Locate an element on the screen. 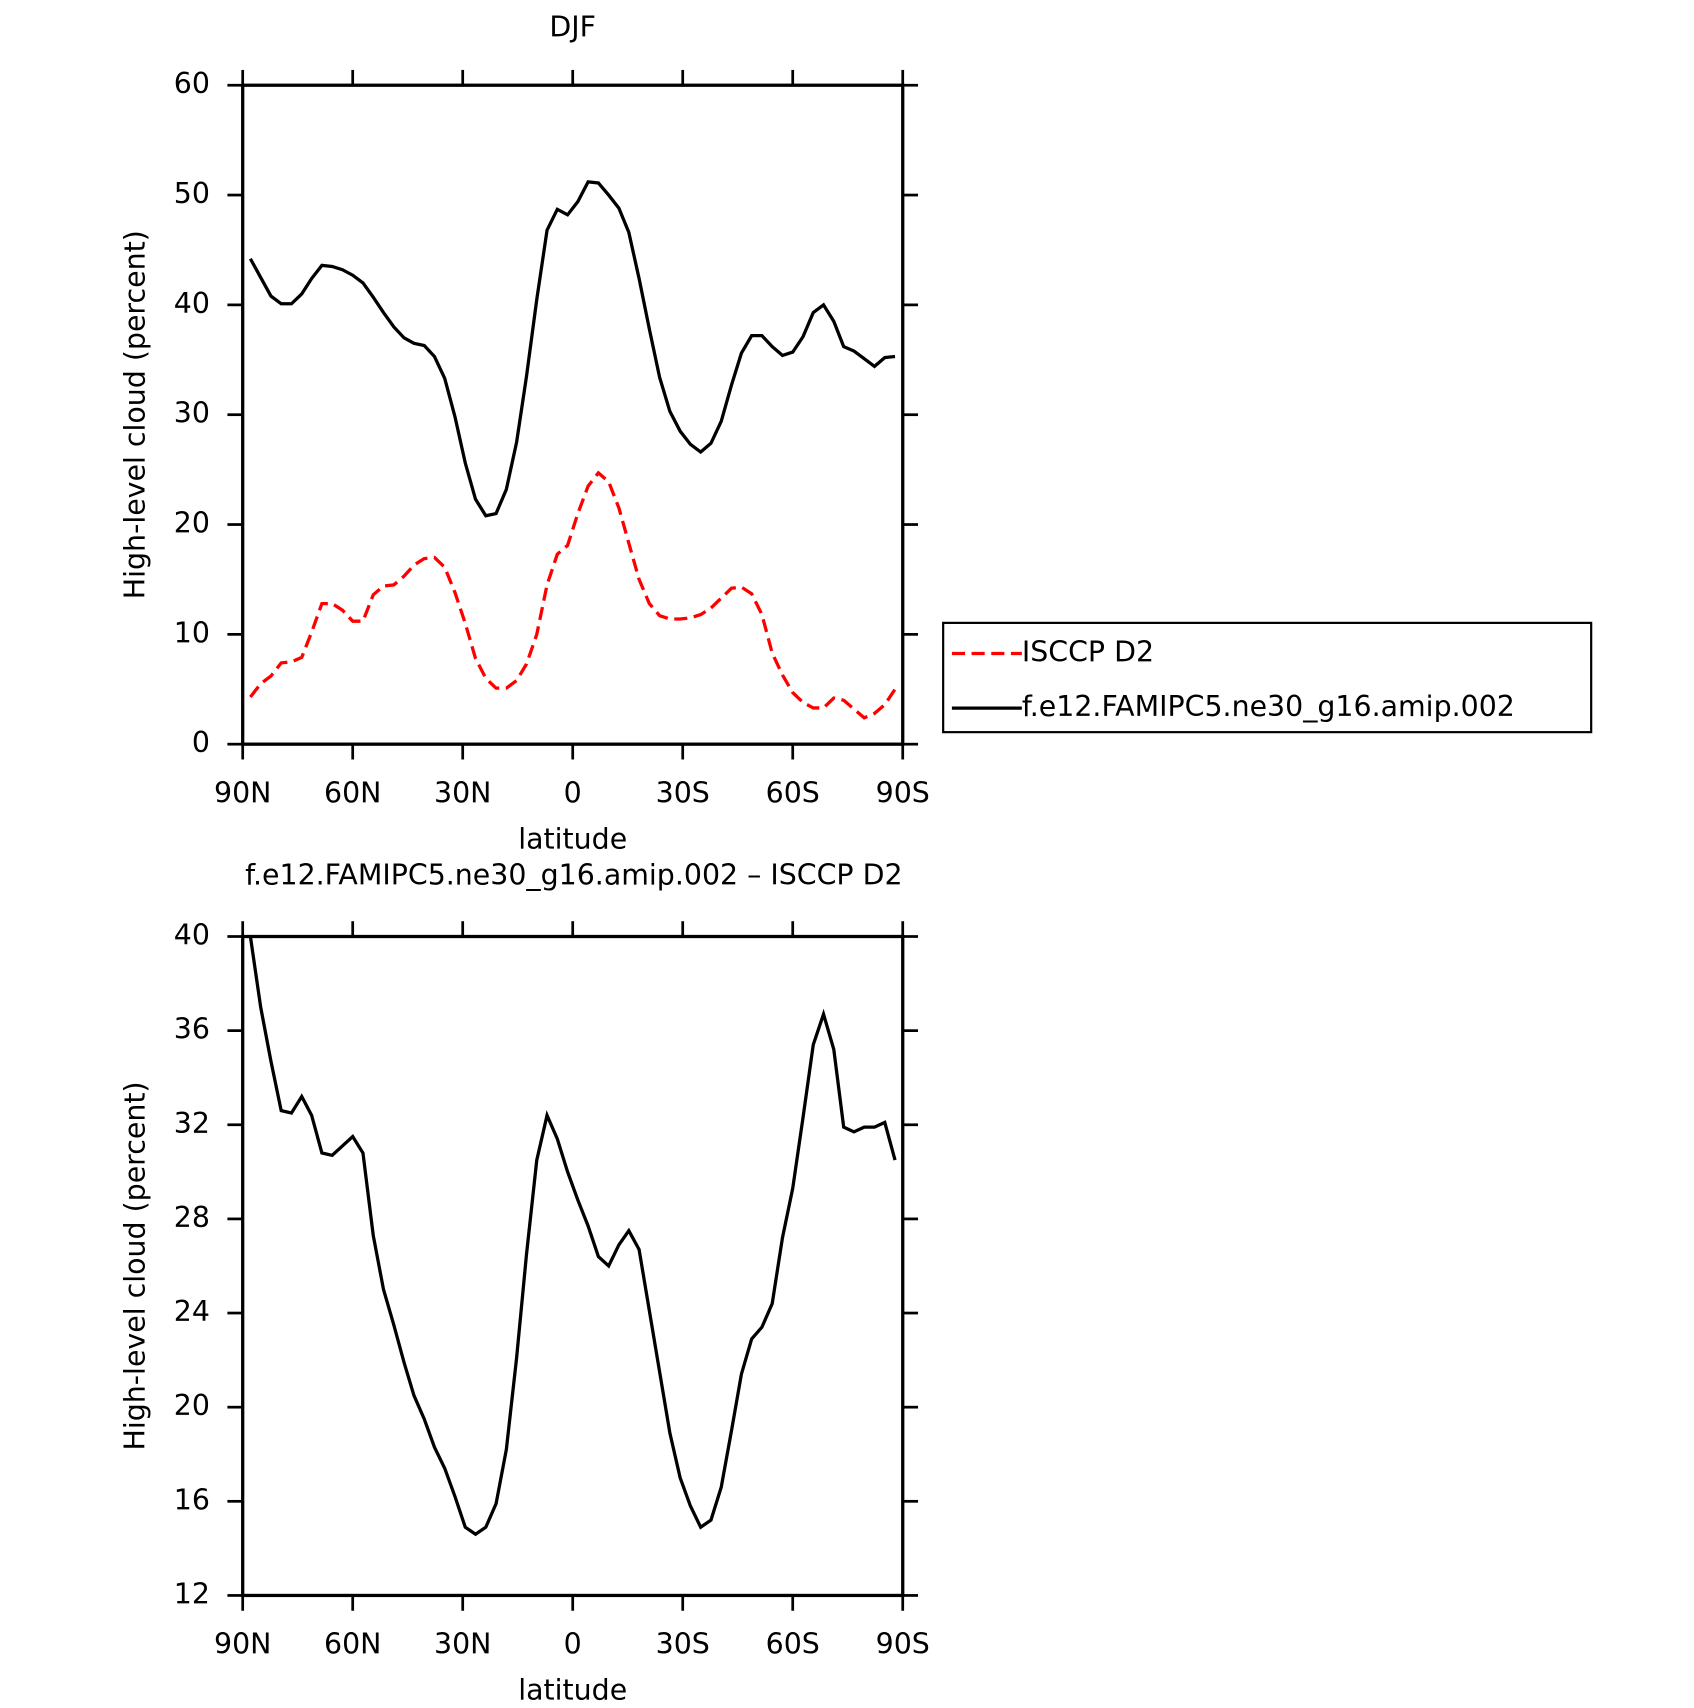  y-tick-label: 16 is located at coordinates (192, 1499).